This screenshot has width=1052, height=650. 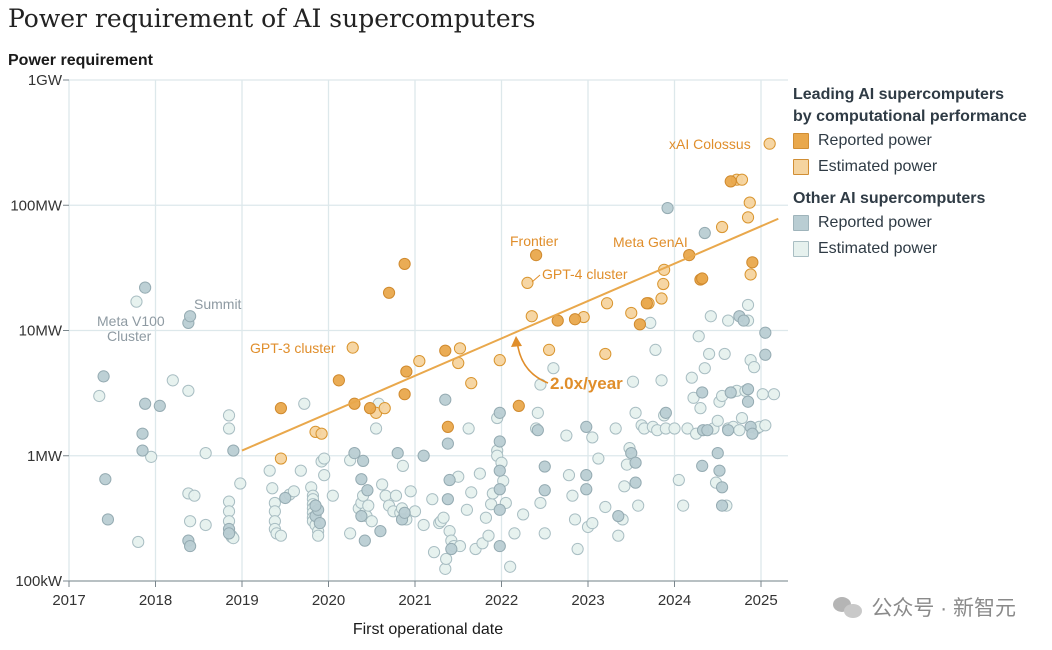 What do you see at coordinates (710, 144) in the screenshot?
I see `annotation-label: xAI Colossus` at bounding box center [710, 144].